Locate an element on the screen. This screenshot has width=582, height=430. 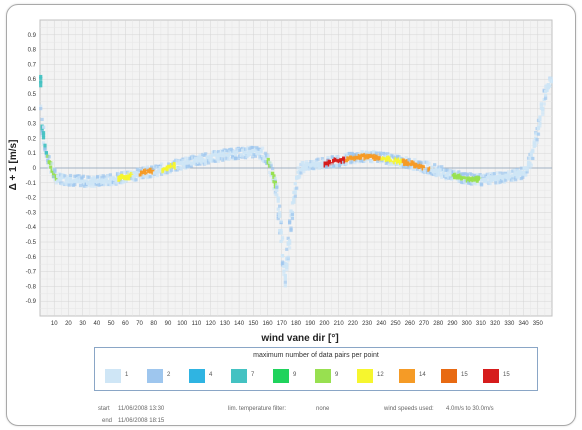
y-tick-label: -0.5 is located at coordinates (31, 243).